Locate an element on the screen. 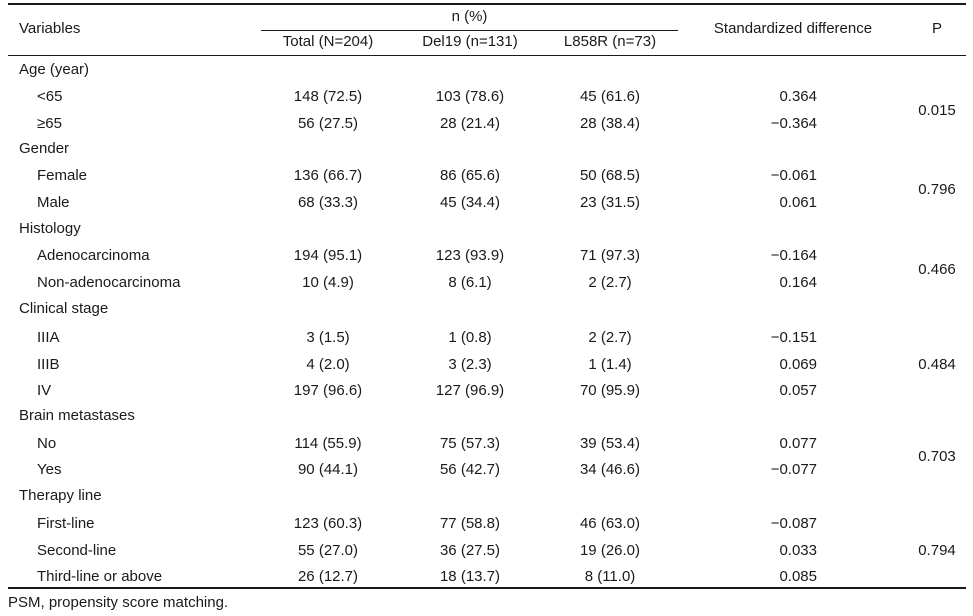 This screenshot has width=973, height=616. cell-total: 68 (33.3) is located at coordinates (328, 202).